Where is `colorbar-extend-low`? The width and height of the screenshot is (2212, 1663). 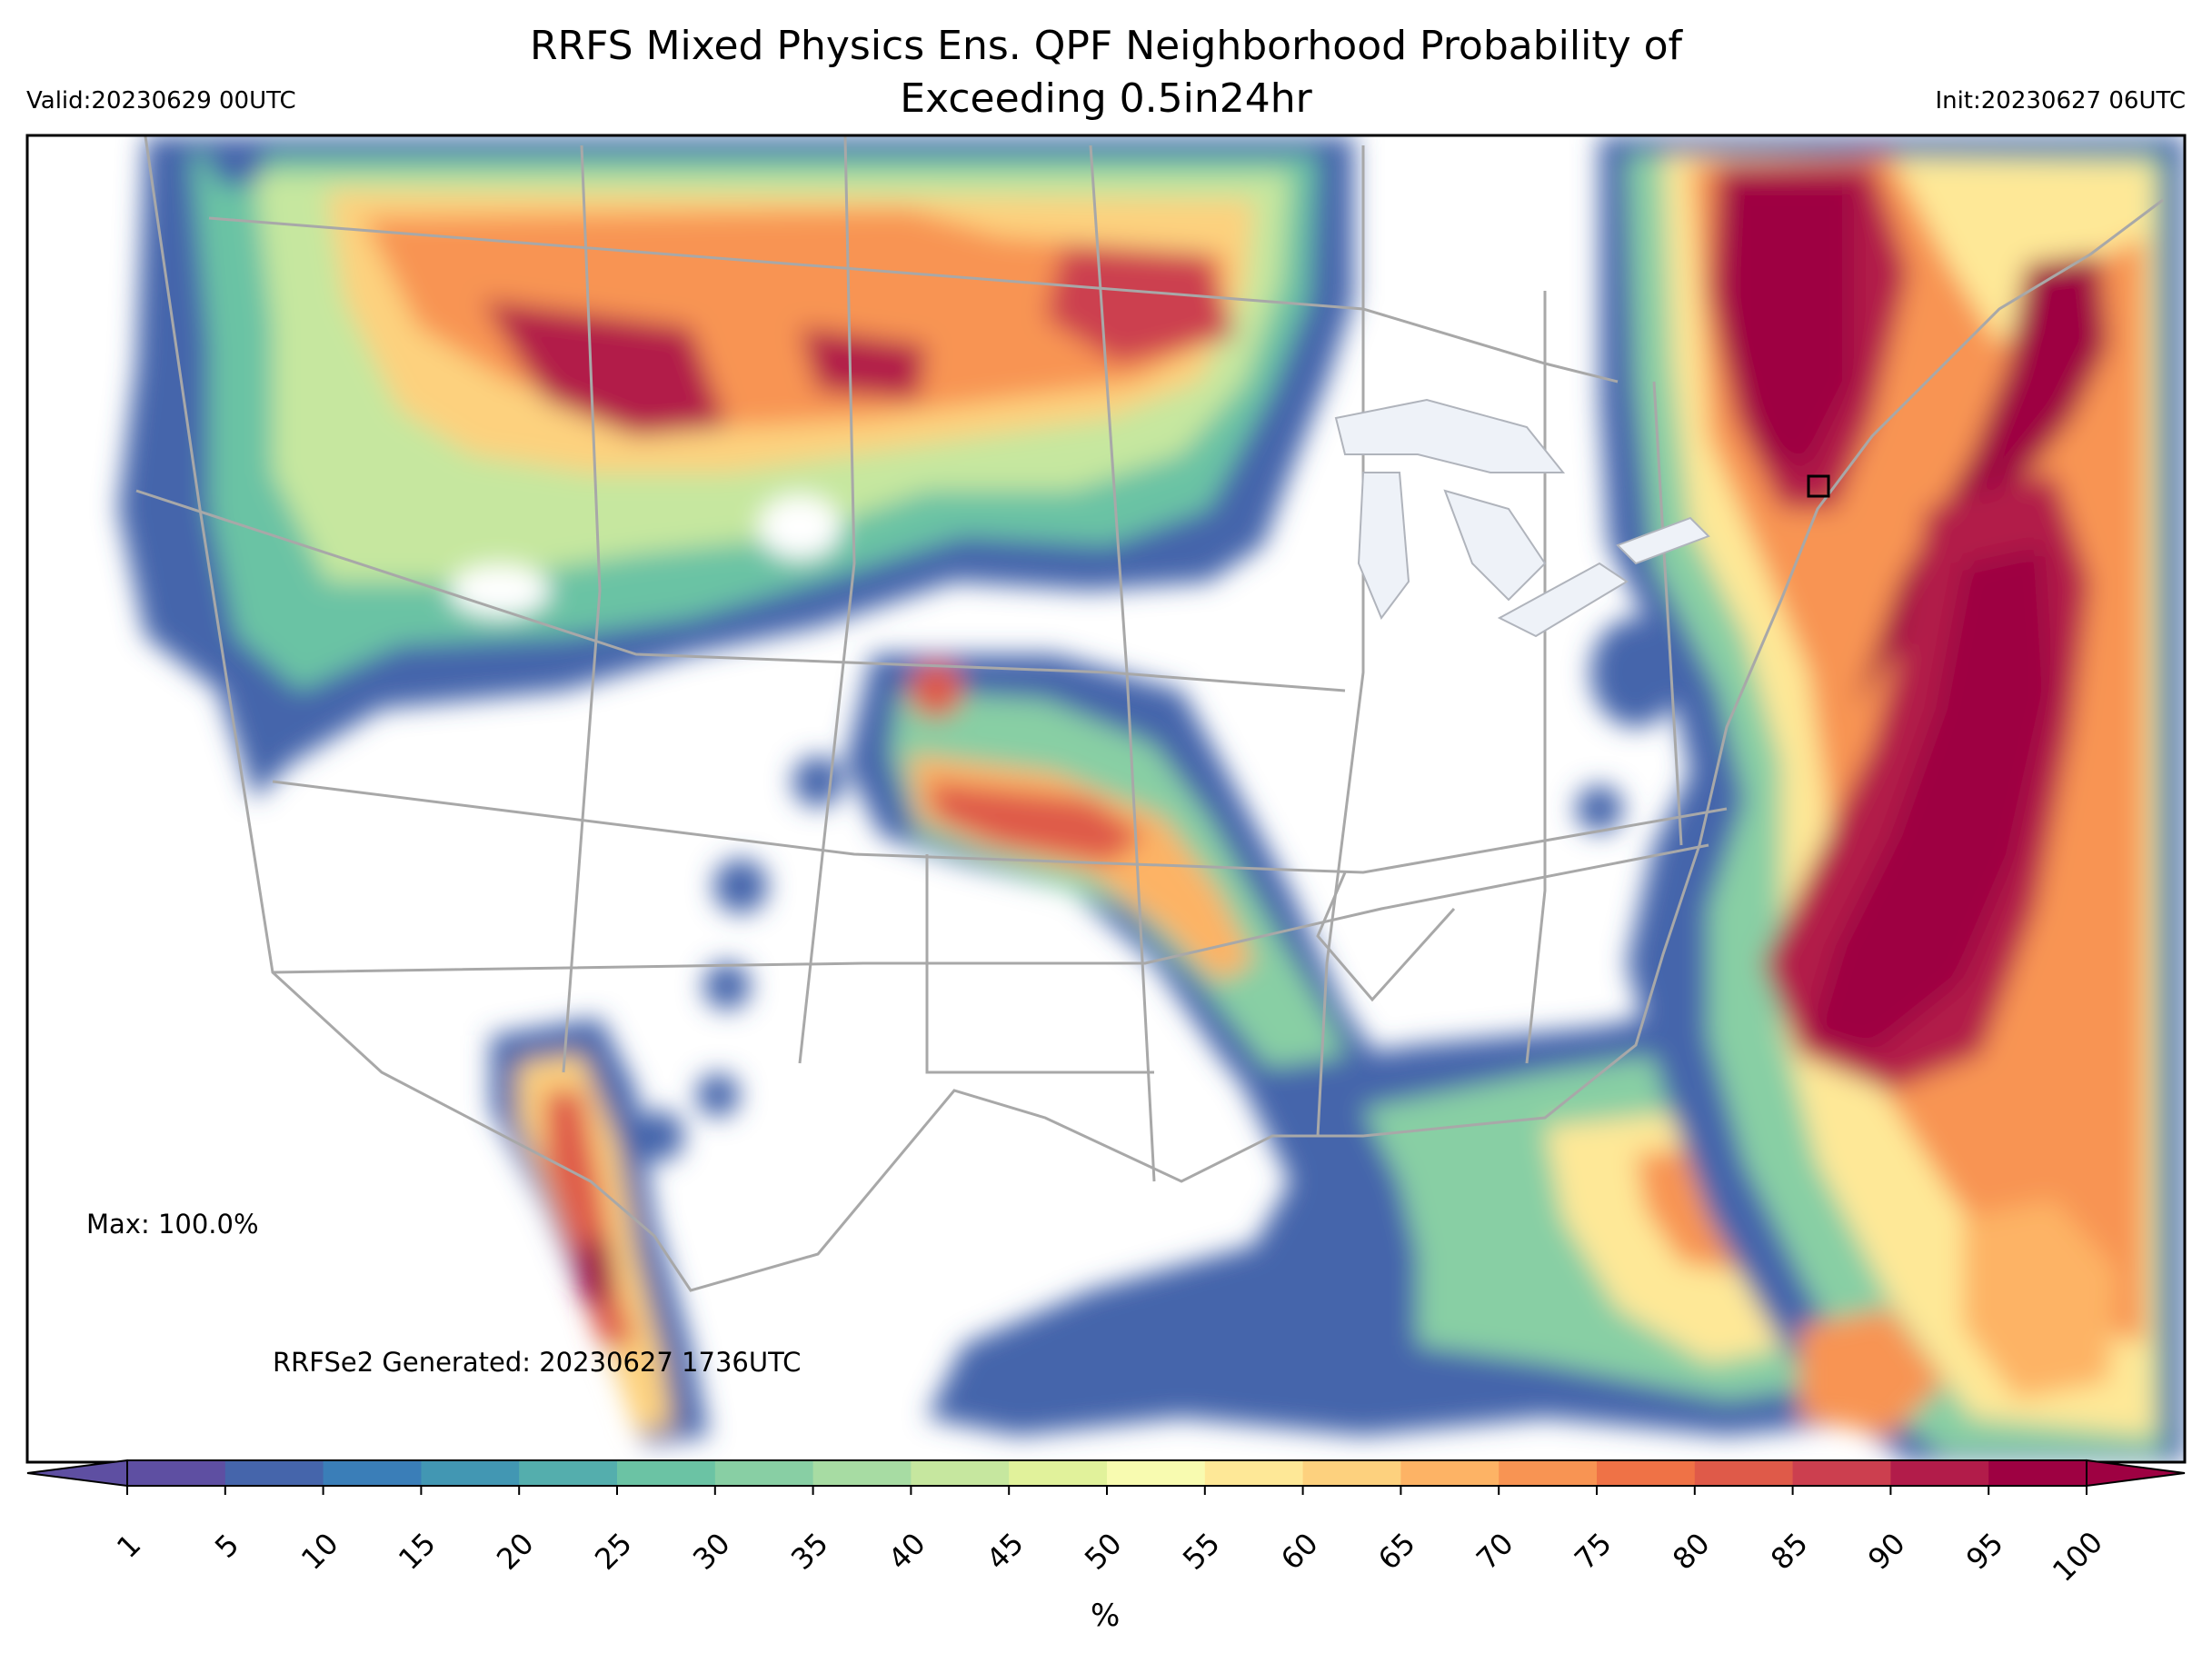 colorbar-extend-low is located at coordinates (77, 1473).